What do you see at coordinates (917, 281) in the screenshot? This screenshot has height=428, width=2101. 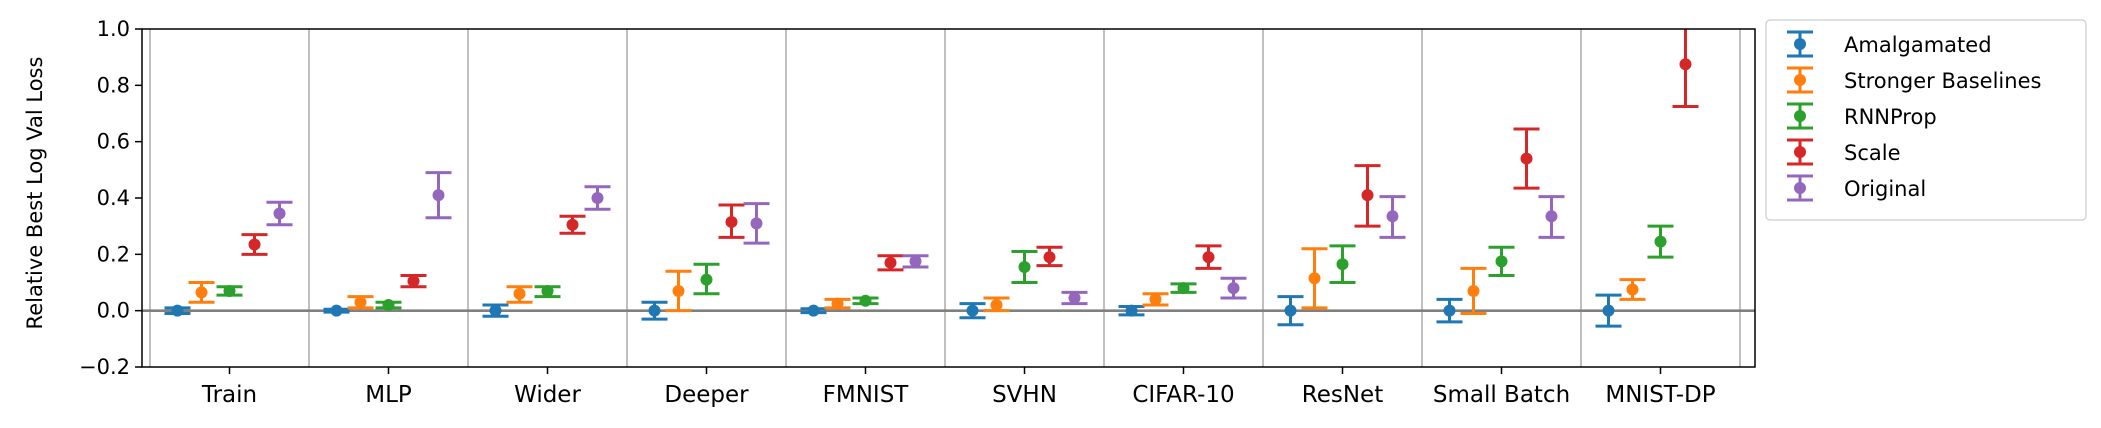 I see `series-stronger-baselines` at bounding box center [917, 281].